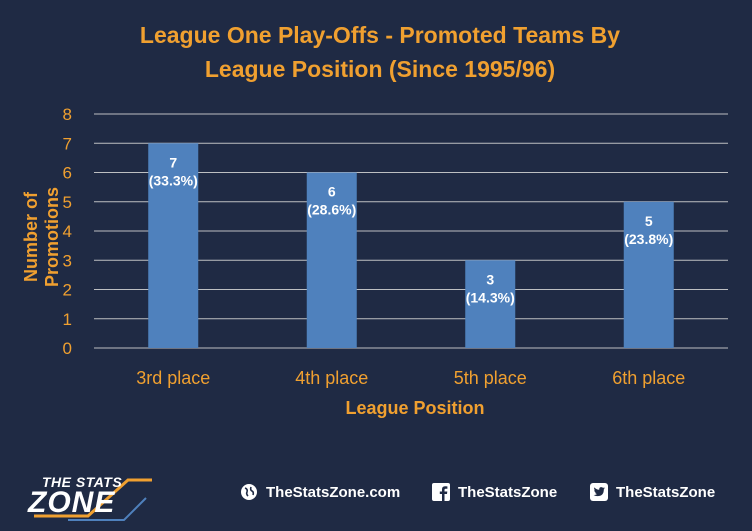 Image resolution: width=752 pixels, height=531 pixels. I want to click on y-tick-label: 4, so click(67, 231).